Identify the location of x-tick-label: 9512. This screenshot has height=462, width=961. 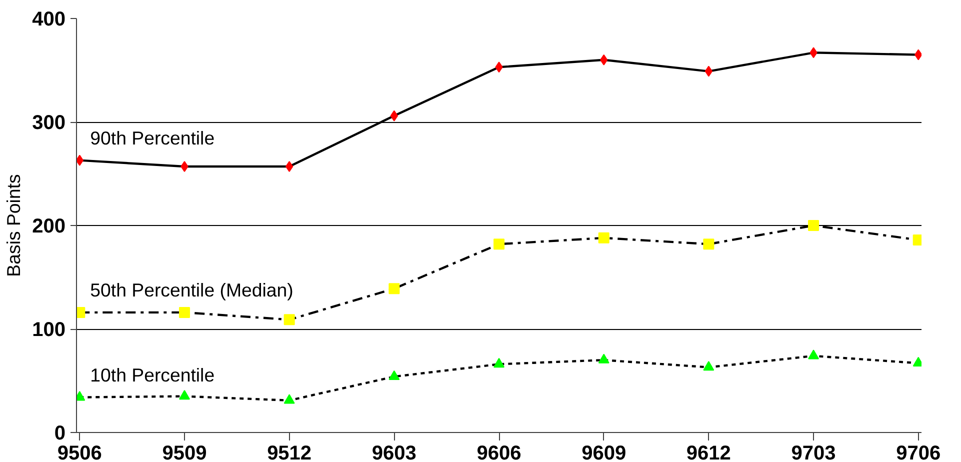
(289, 452).